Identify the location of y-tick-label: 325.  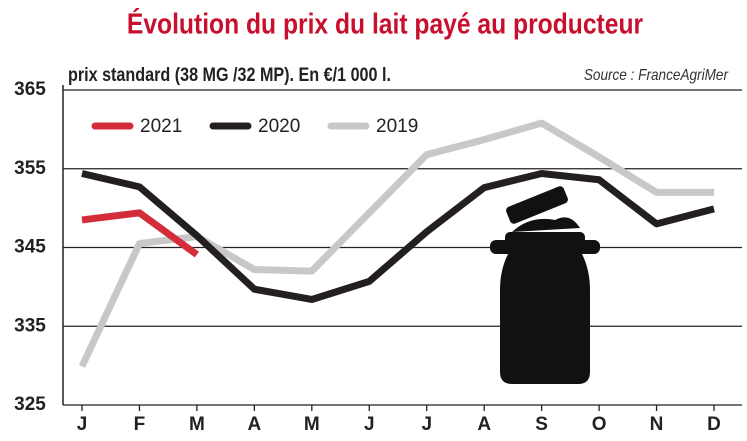
(30, 404).